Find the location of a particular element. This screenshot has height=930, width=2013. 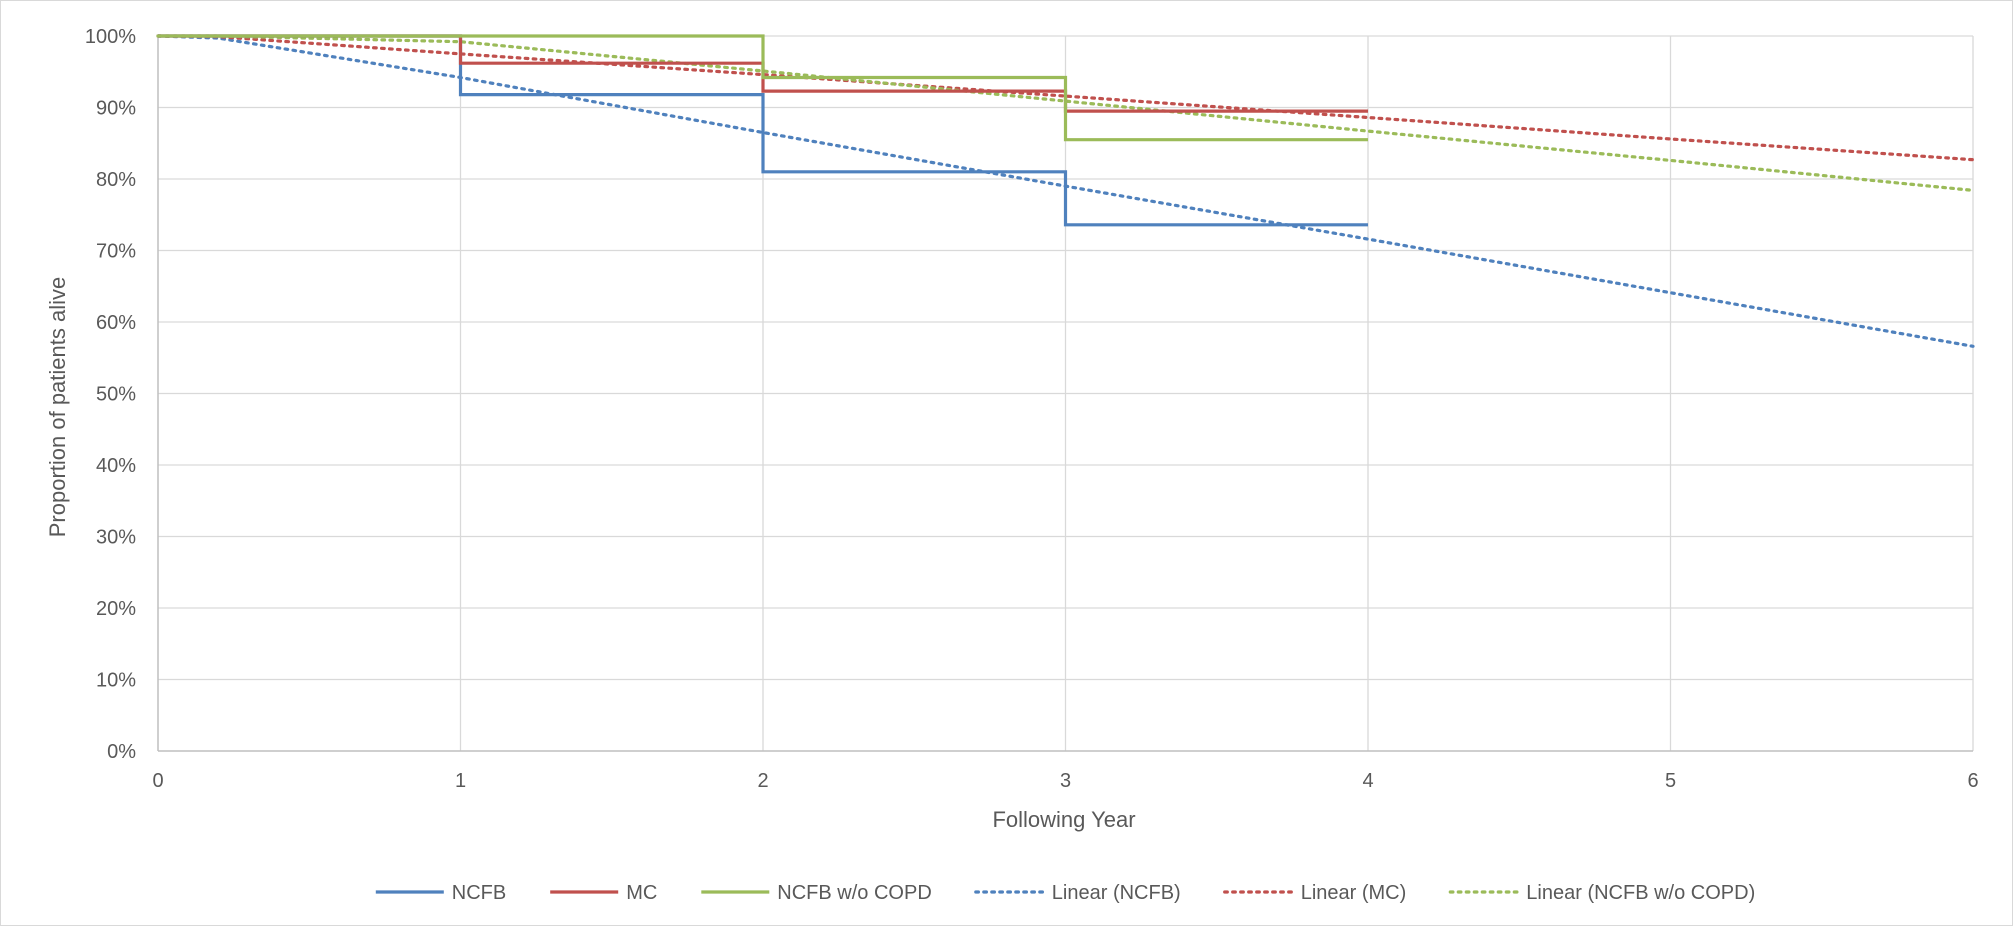

step-series is located at coordinates (763, 130).